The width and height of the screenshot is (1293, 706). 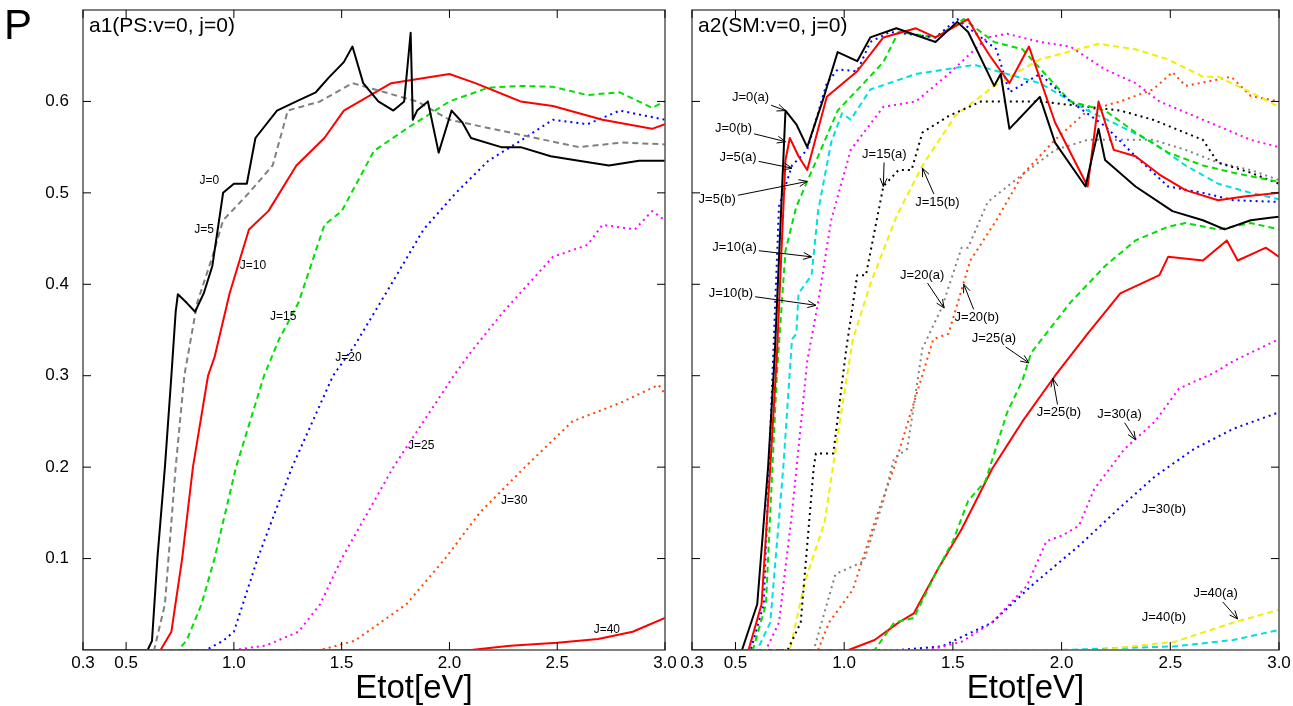 I want to click on annotation: J=30(b), so click(x=1164, y=509).